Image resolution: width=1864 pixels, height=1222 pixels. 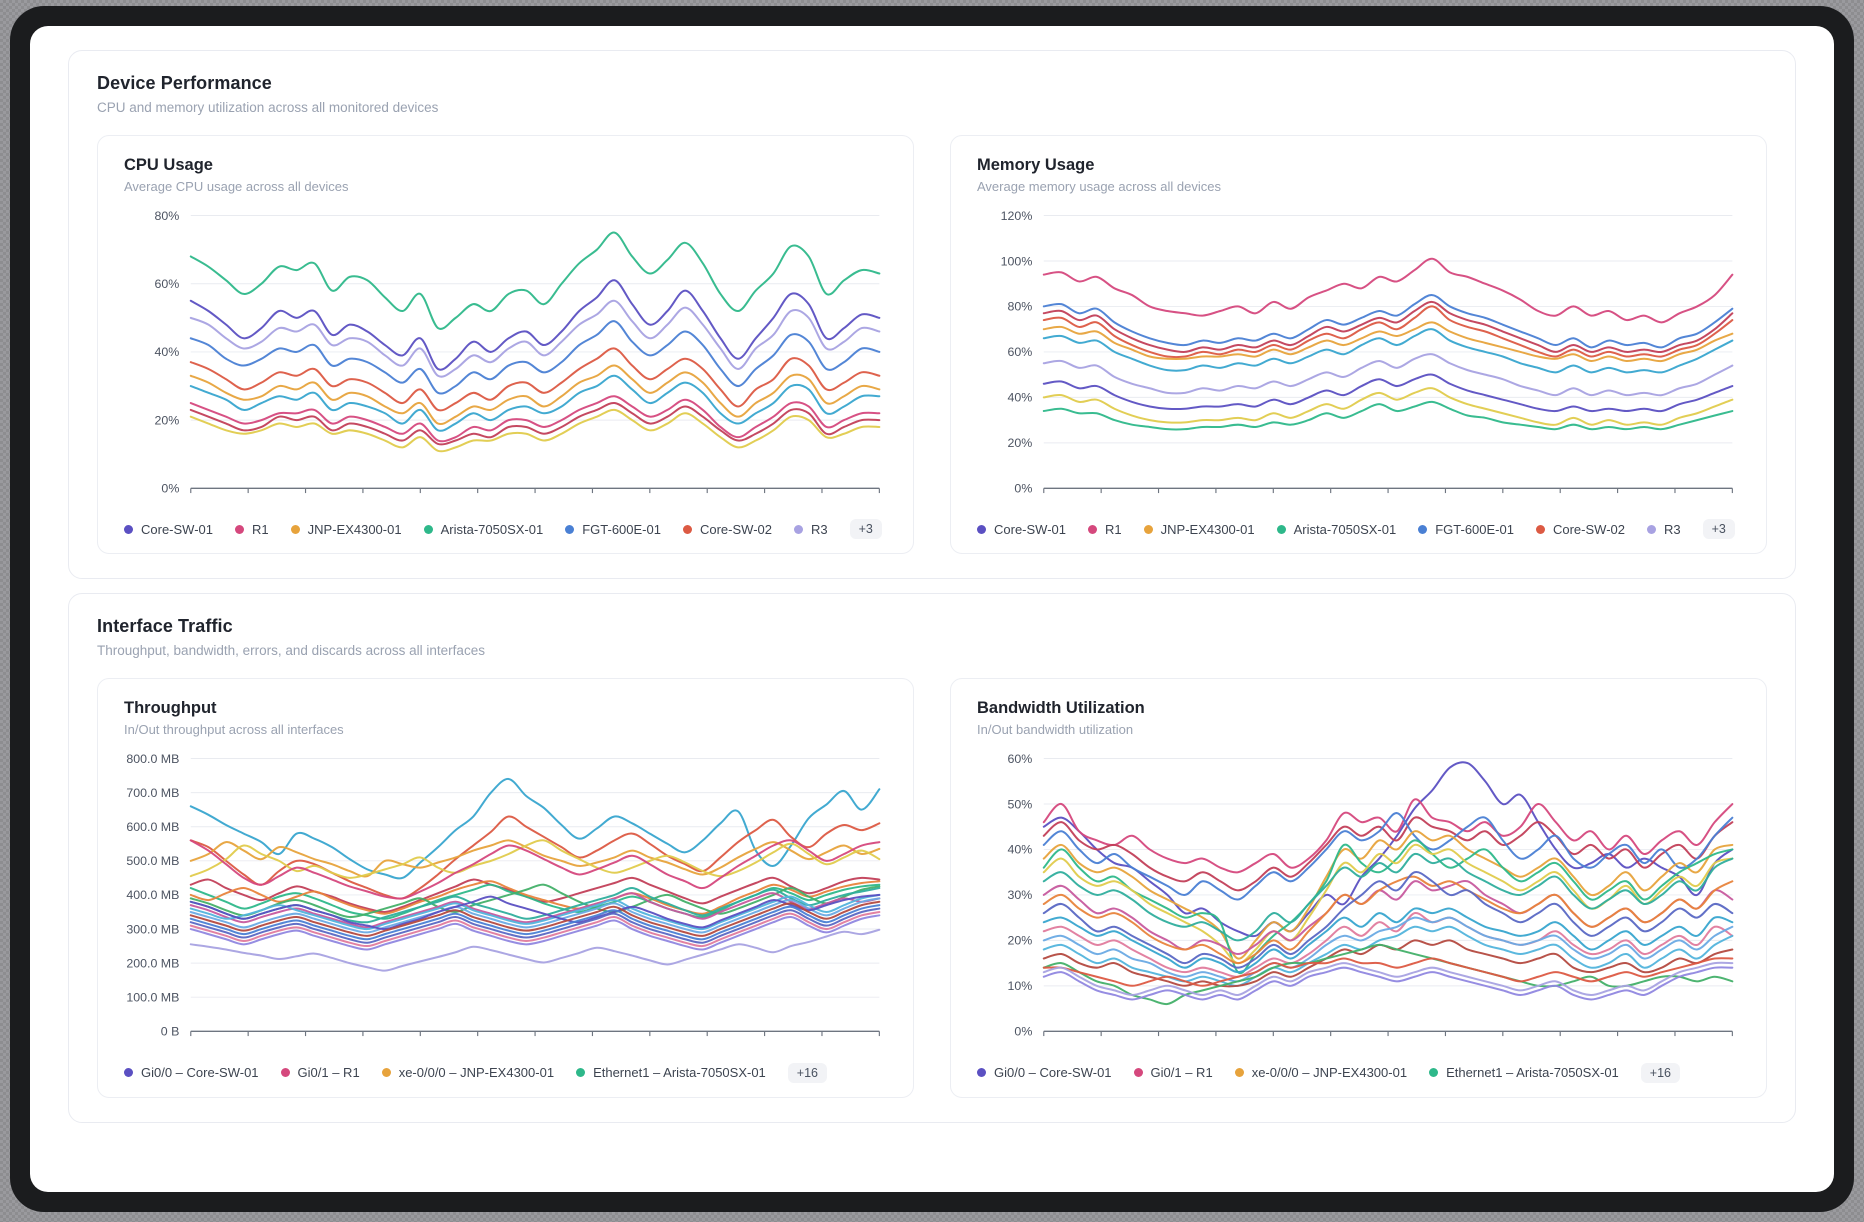 What do you see at coordinates (1207, 529) in the screenshot?
I see `legend-label: JNP-EX4300-01` at bounding box center [1207, 529].